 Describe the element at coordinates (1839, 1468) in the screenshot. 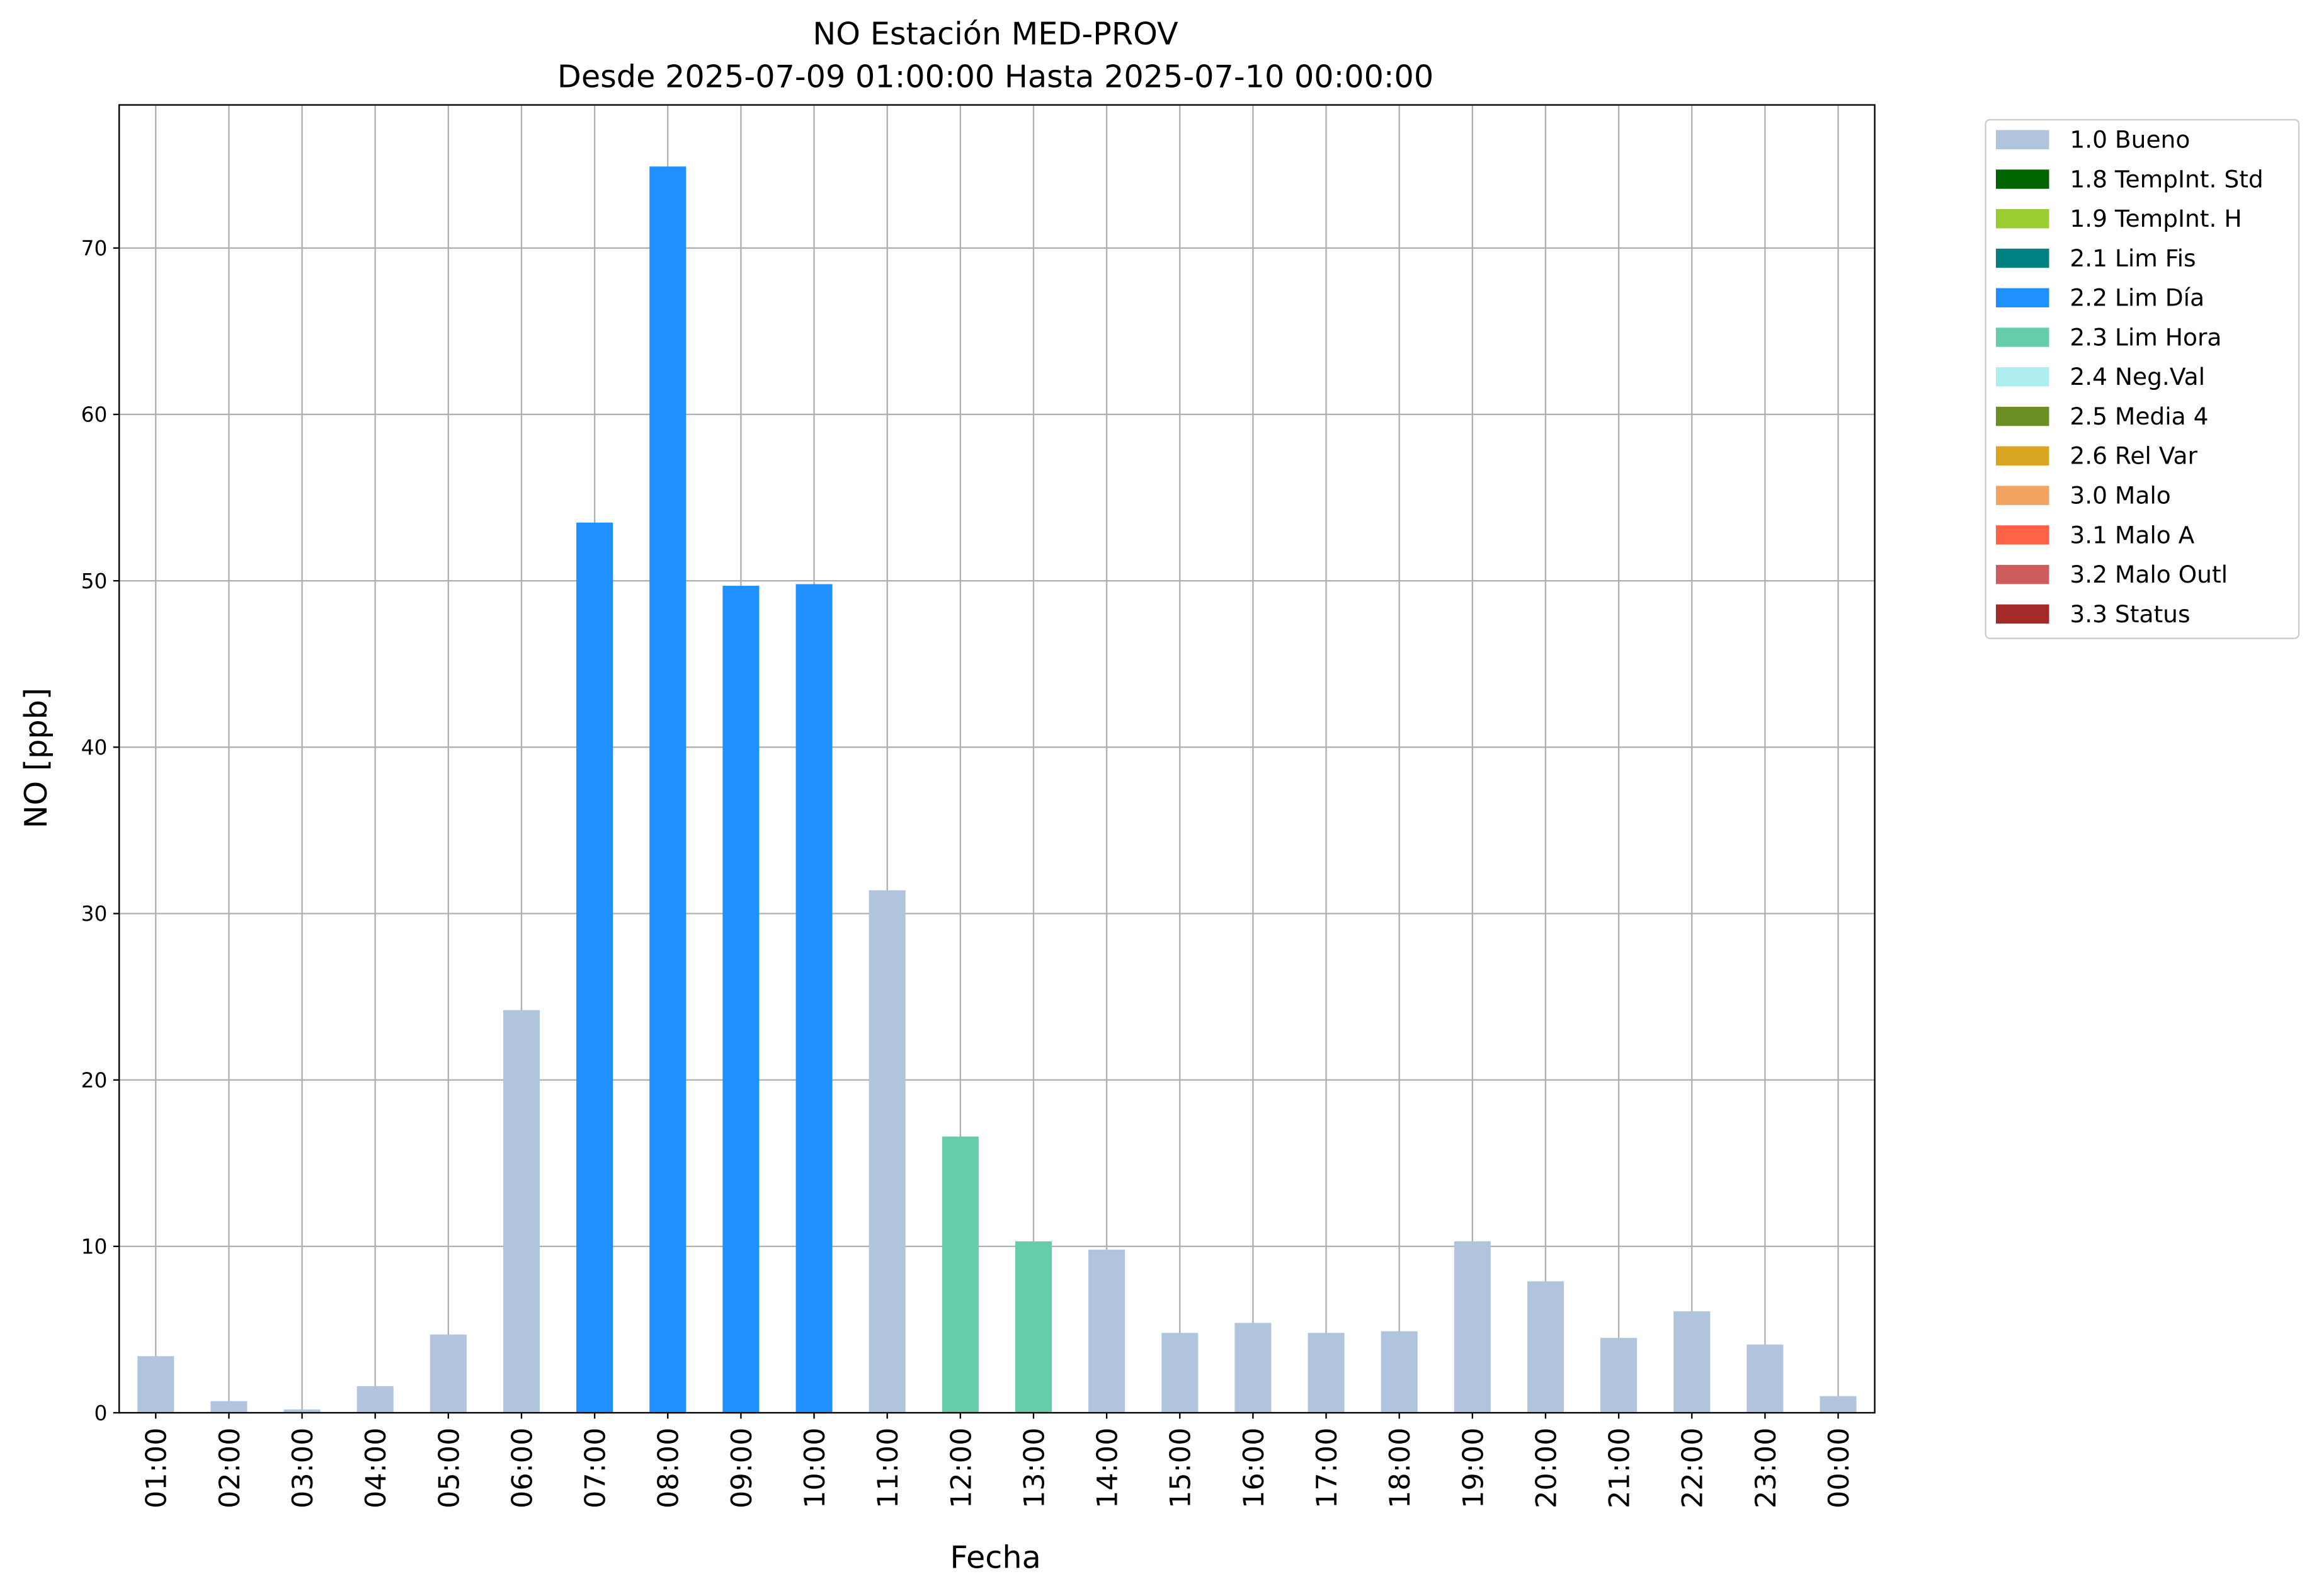

I see `x-tick-label: 00:00` at that location.